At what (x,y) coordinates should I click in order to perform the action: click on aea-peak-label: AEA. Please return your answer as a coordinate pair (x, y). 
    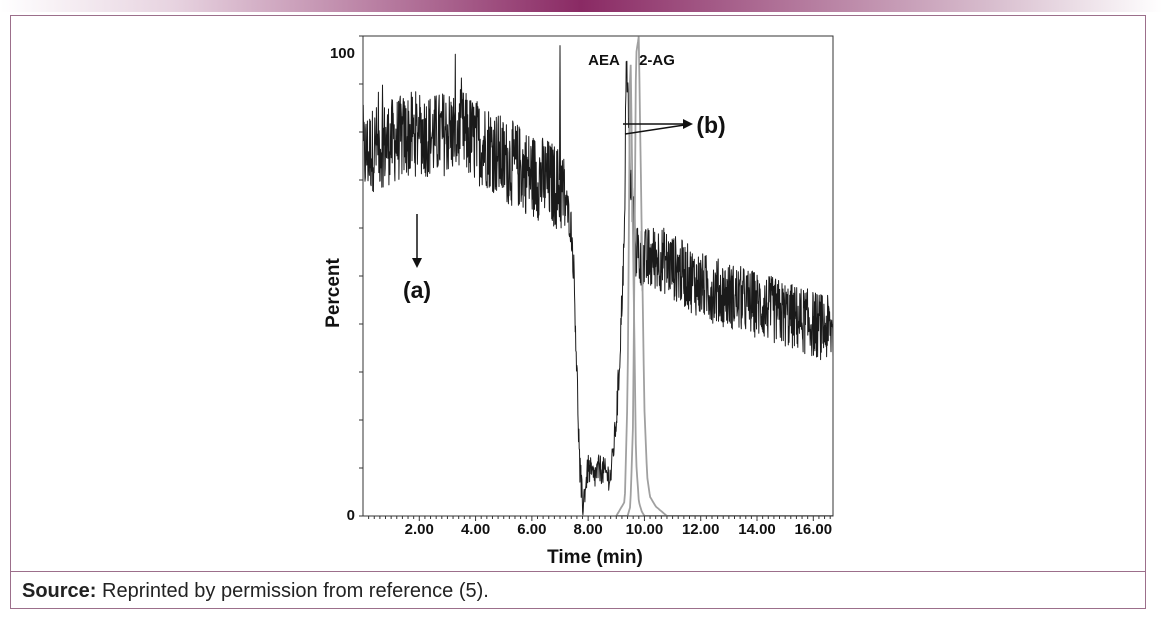
    Looking at the image, I should click on (604, 60).